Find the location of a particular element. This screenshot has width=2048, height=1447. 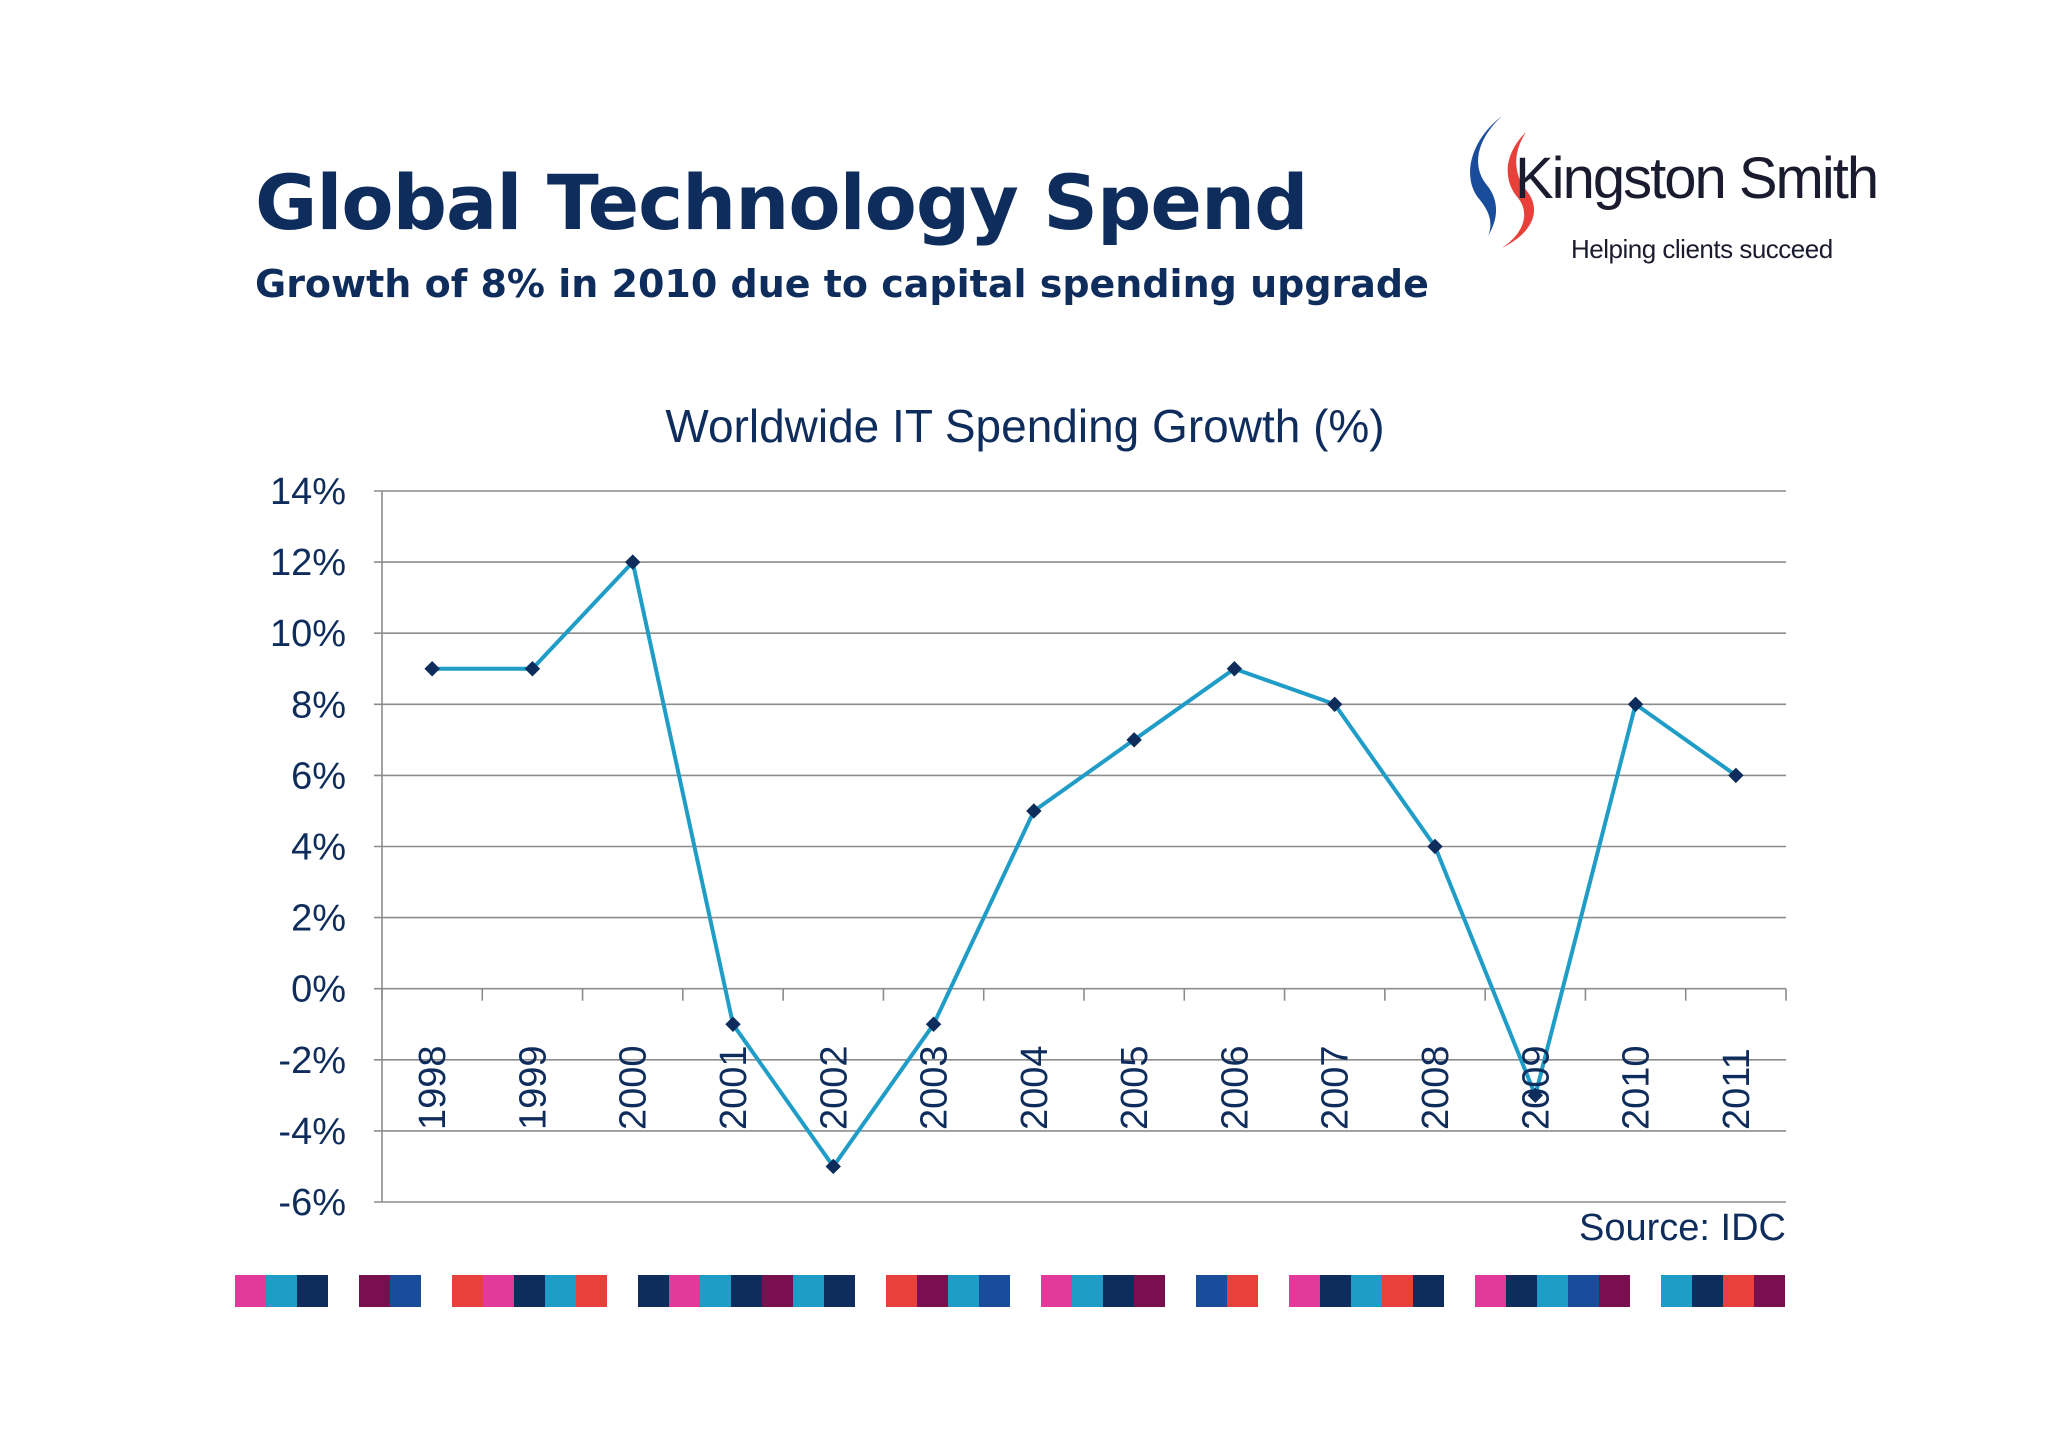

y-tick-label: -6% is located at coordinates (312, 1203).